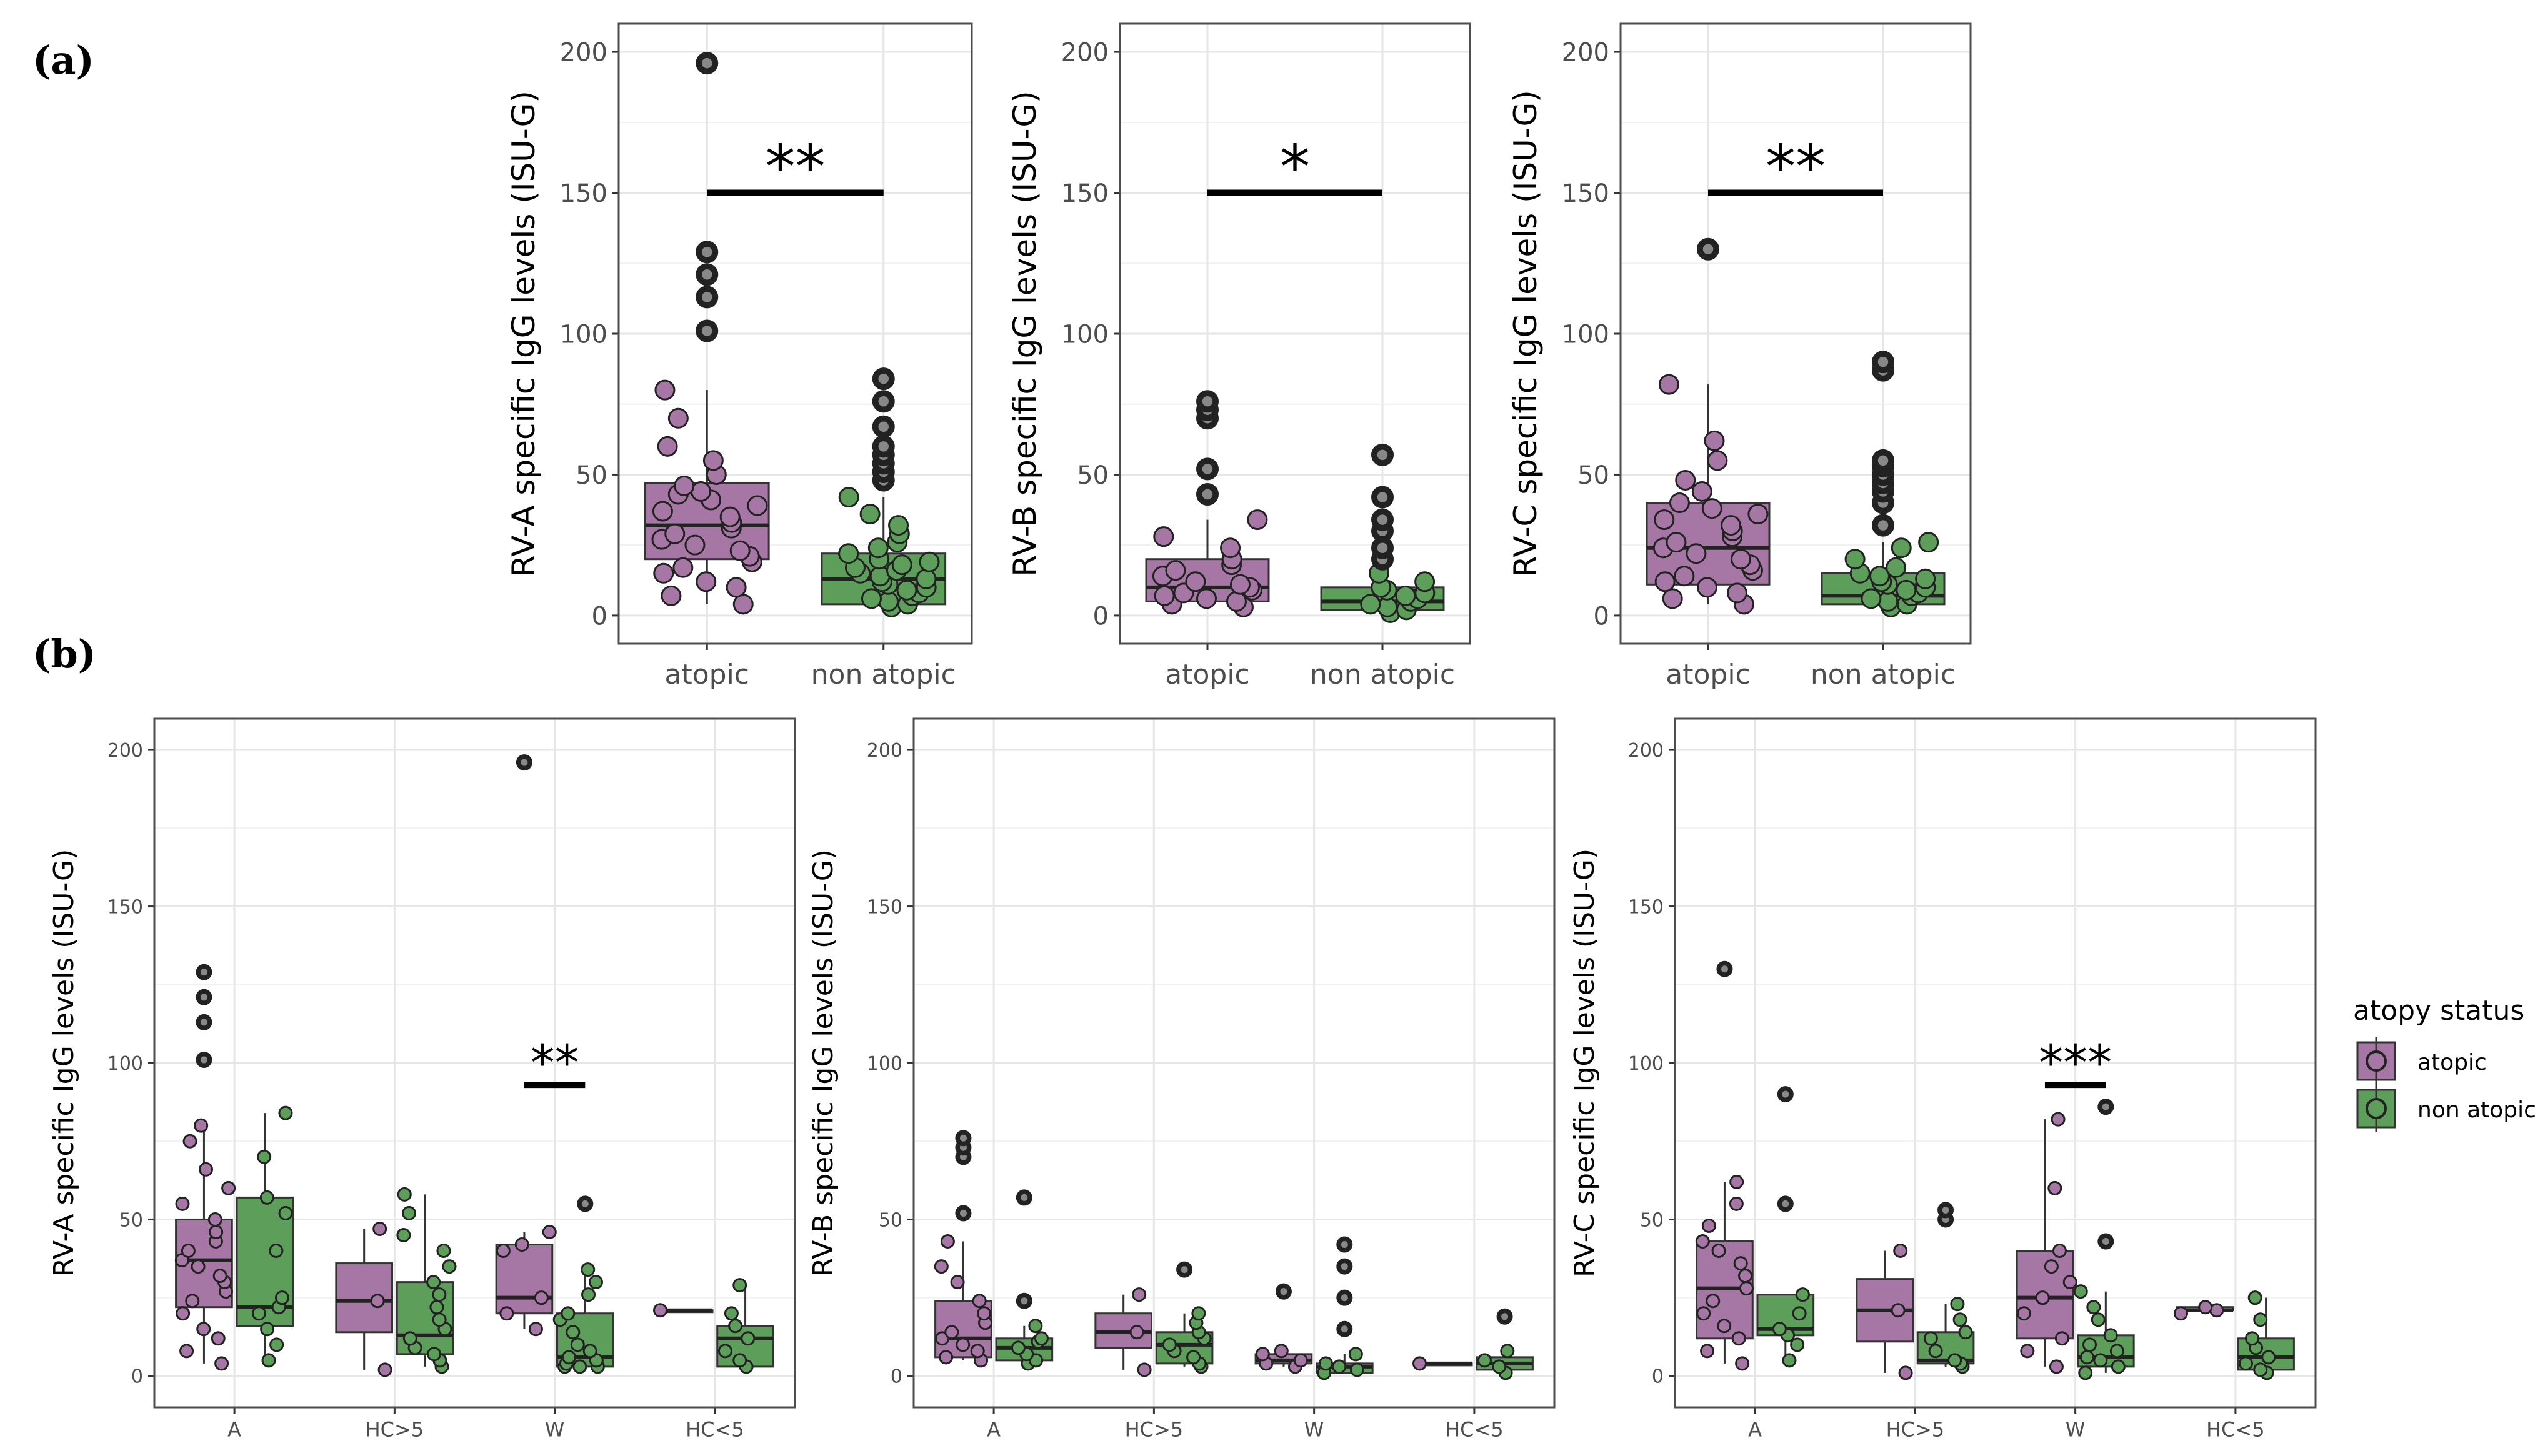 The width and height of the screenshot is (2543, 1456). I want to click on x-tick-label: W, so click(555, 1429).